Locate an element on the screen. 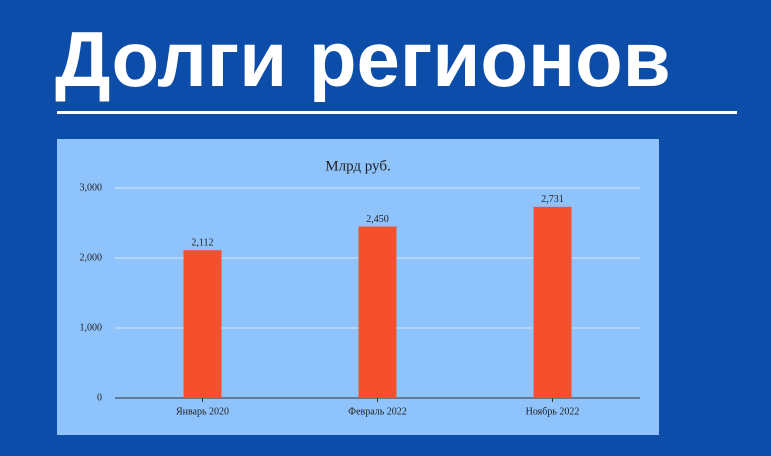 The width and height of the screenshot is (771, 456). x-tick-label: Ноябрь 2022 is located at coordinates (553, 411).